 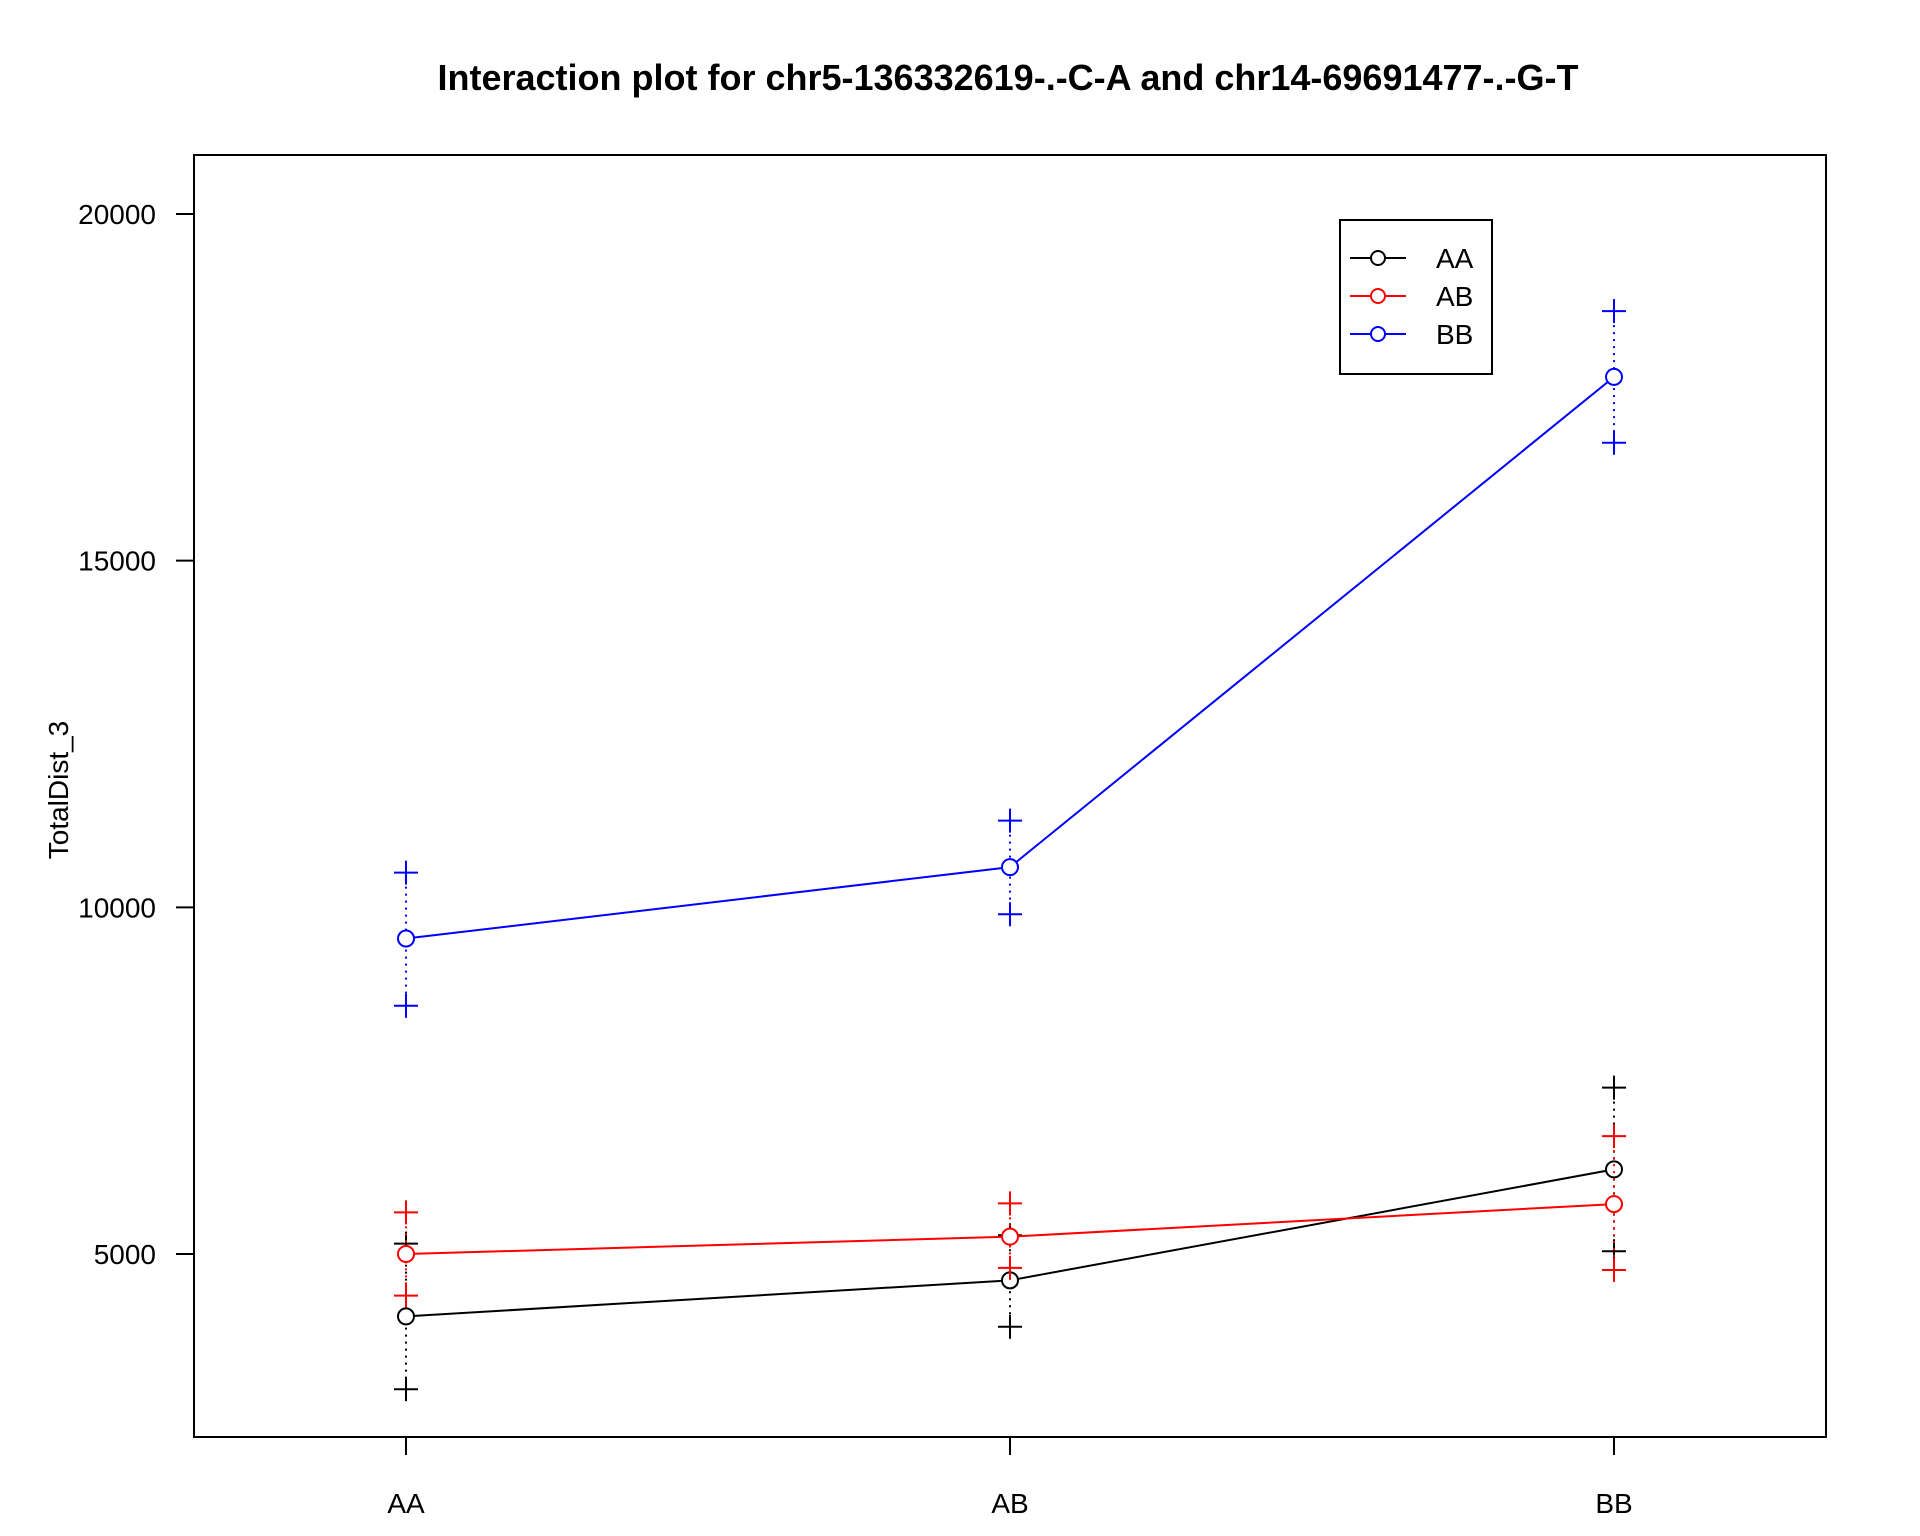 What do you see at coordinates (1411, 334) in the screenshot?
I see `legend-item-bb: BB` at bounding box center [1411, 334].